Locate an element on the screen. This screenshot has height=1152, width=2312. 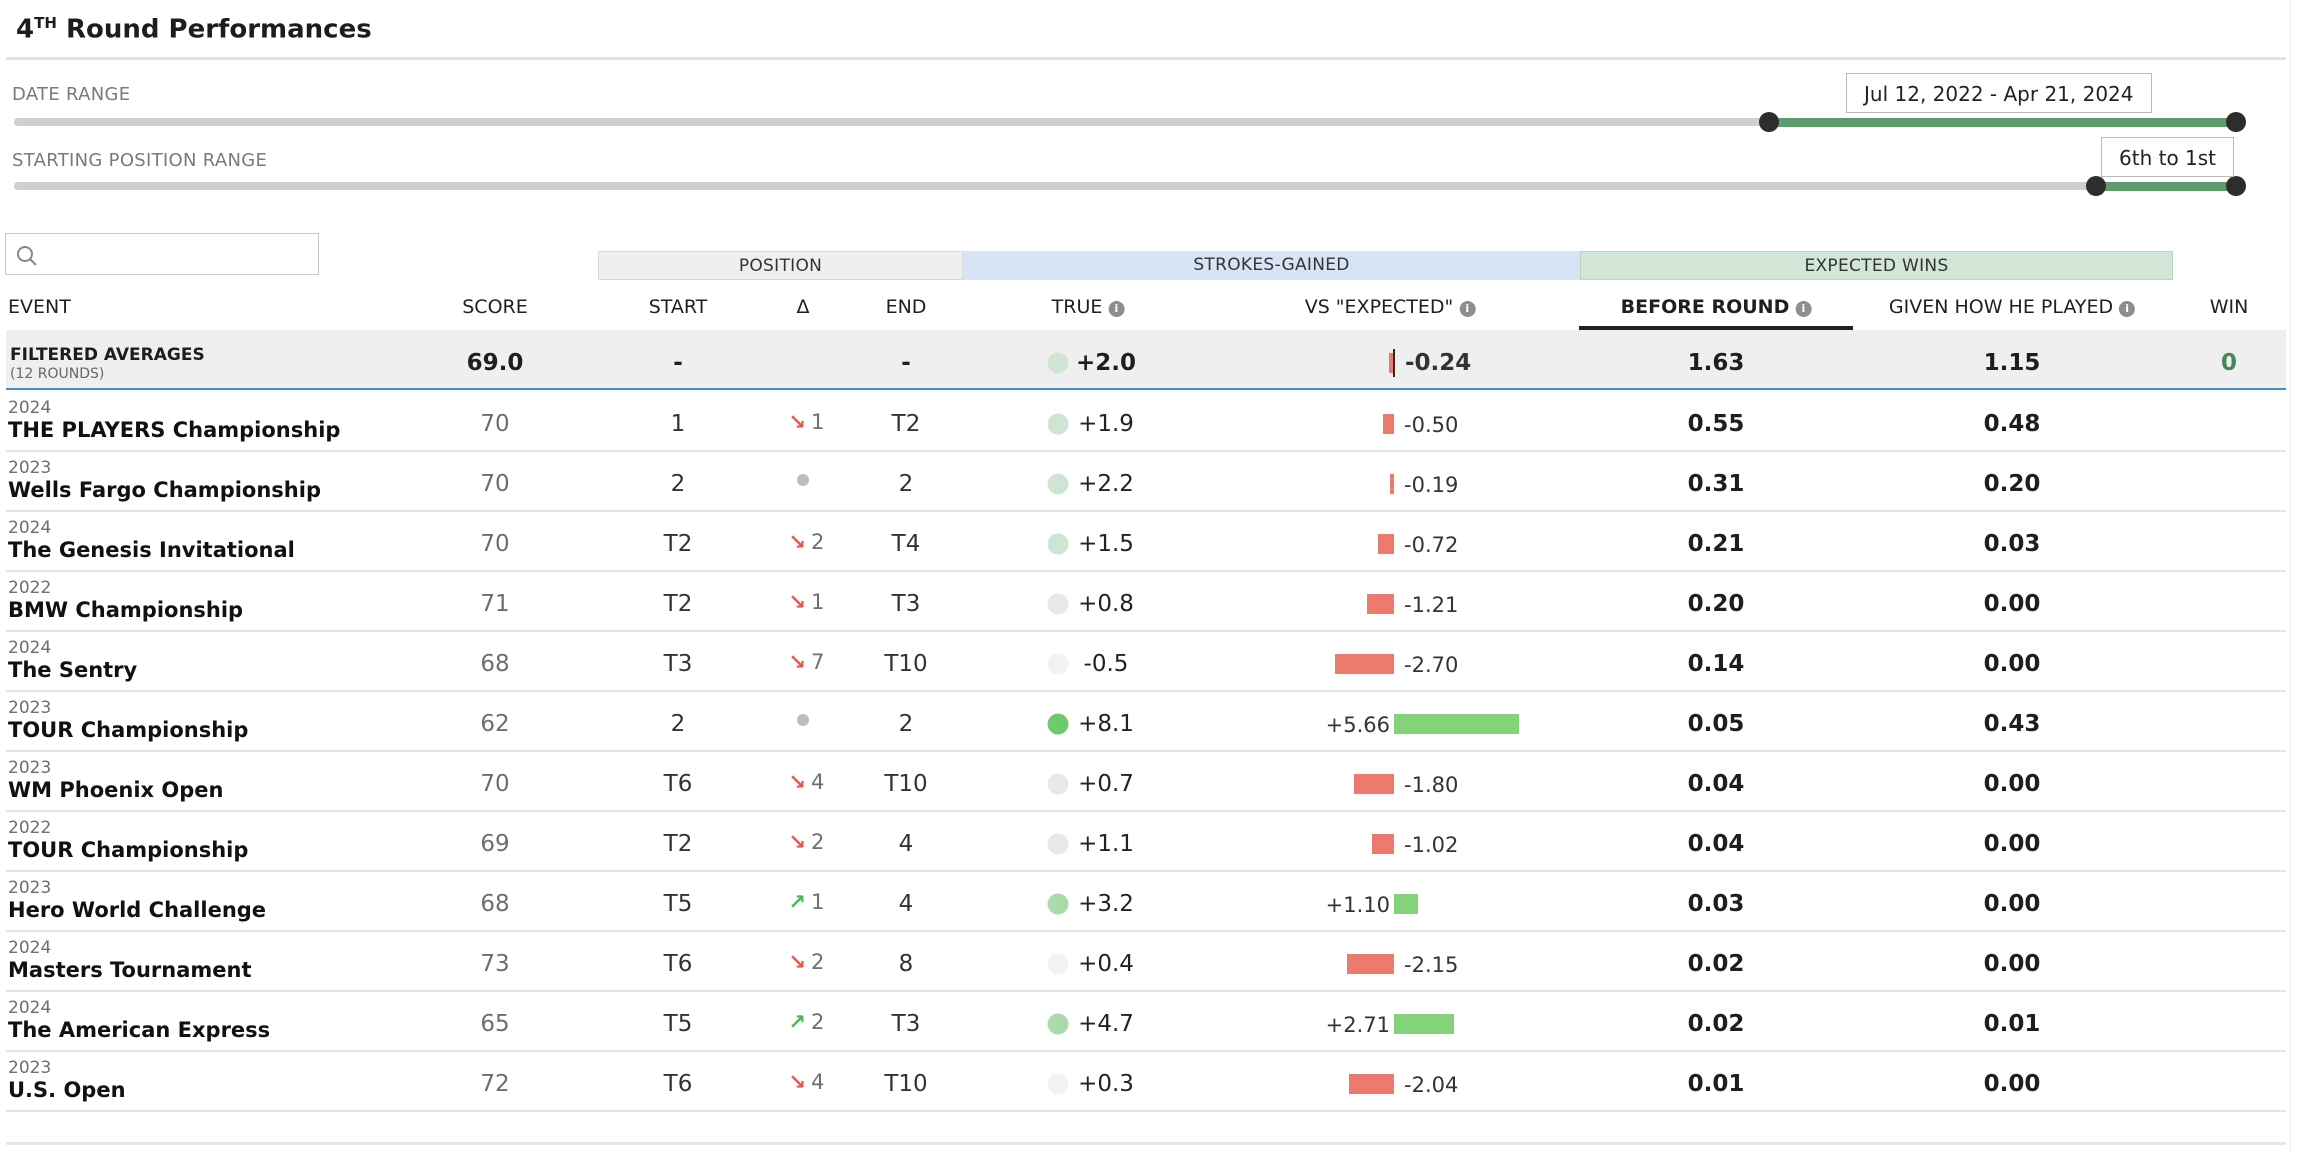
avg-start: - is located at coordinates (678, 363).